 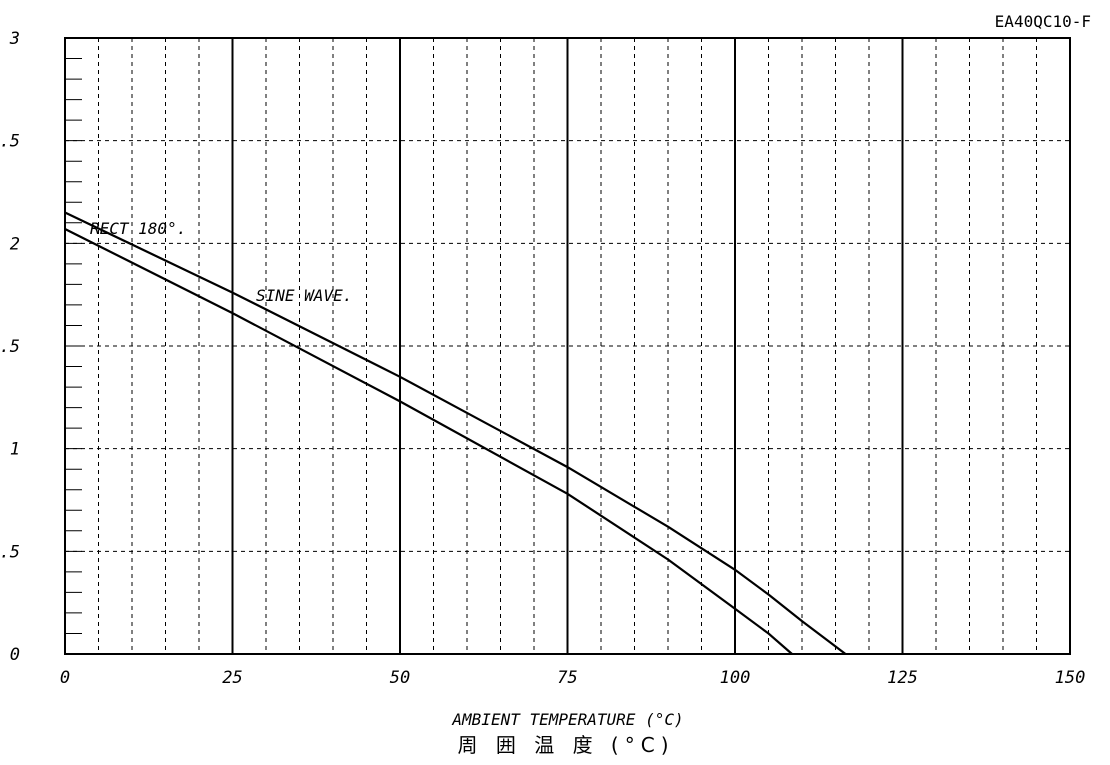 What do you see at coordinates (567, 678) in the screenshot?
I see `x-tick-label: 75` at bounding box center [567, 678].